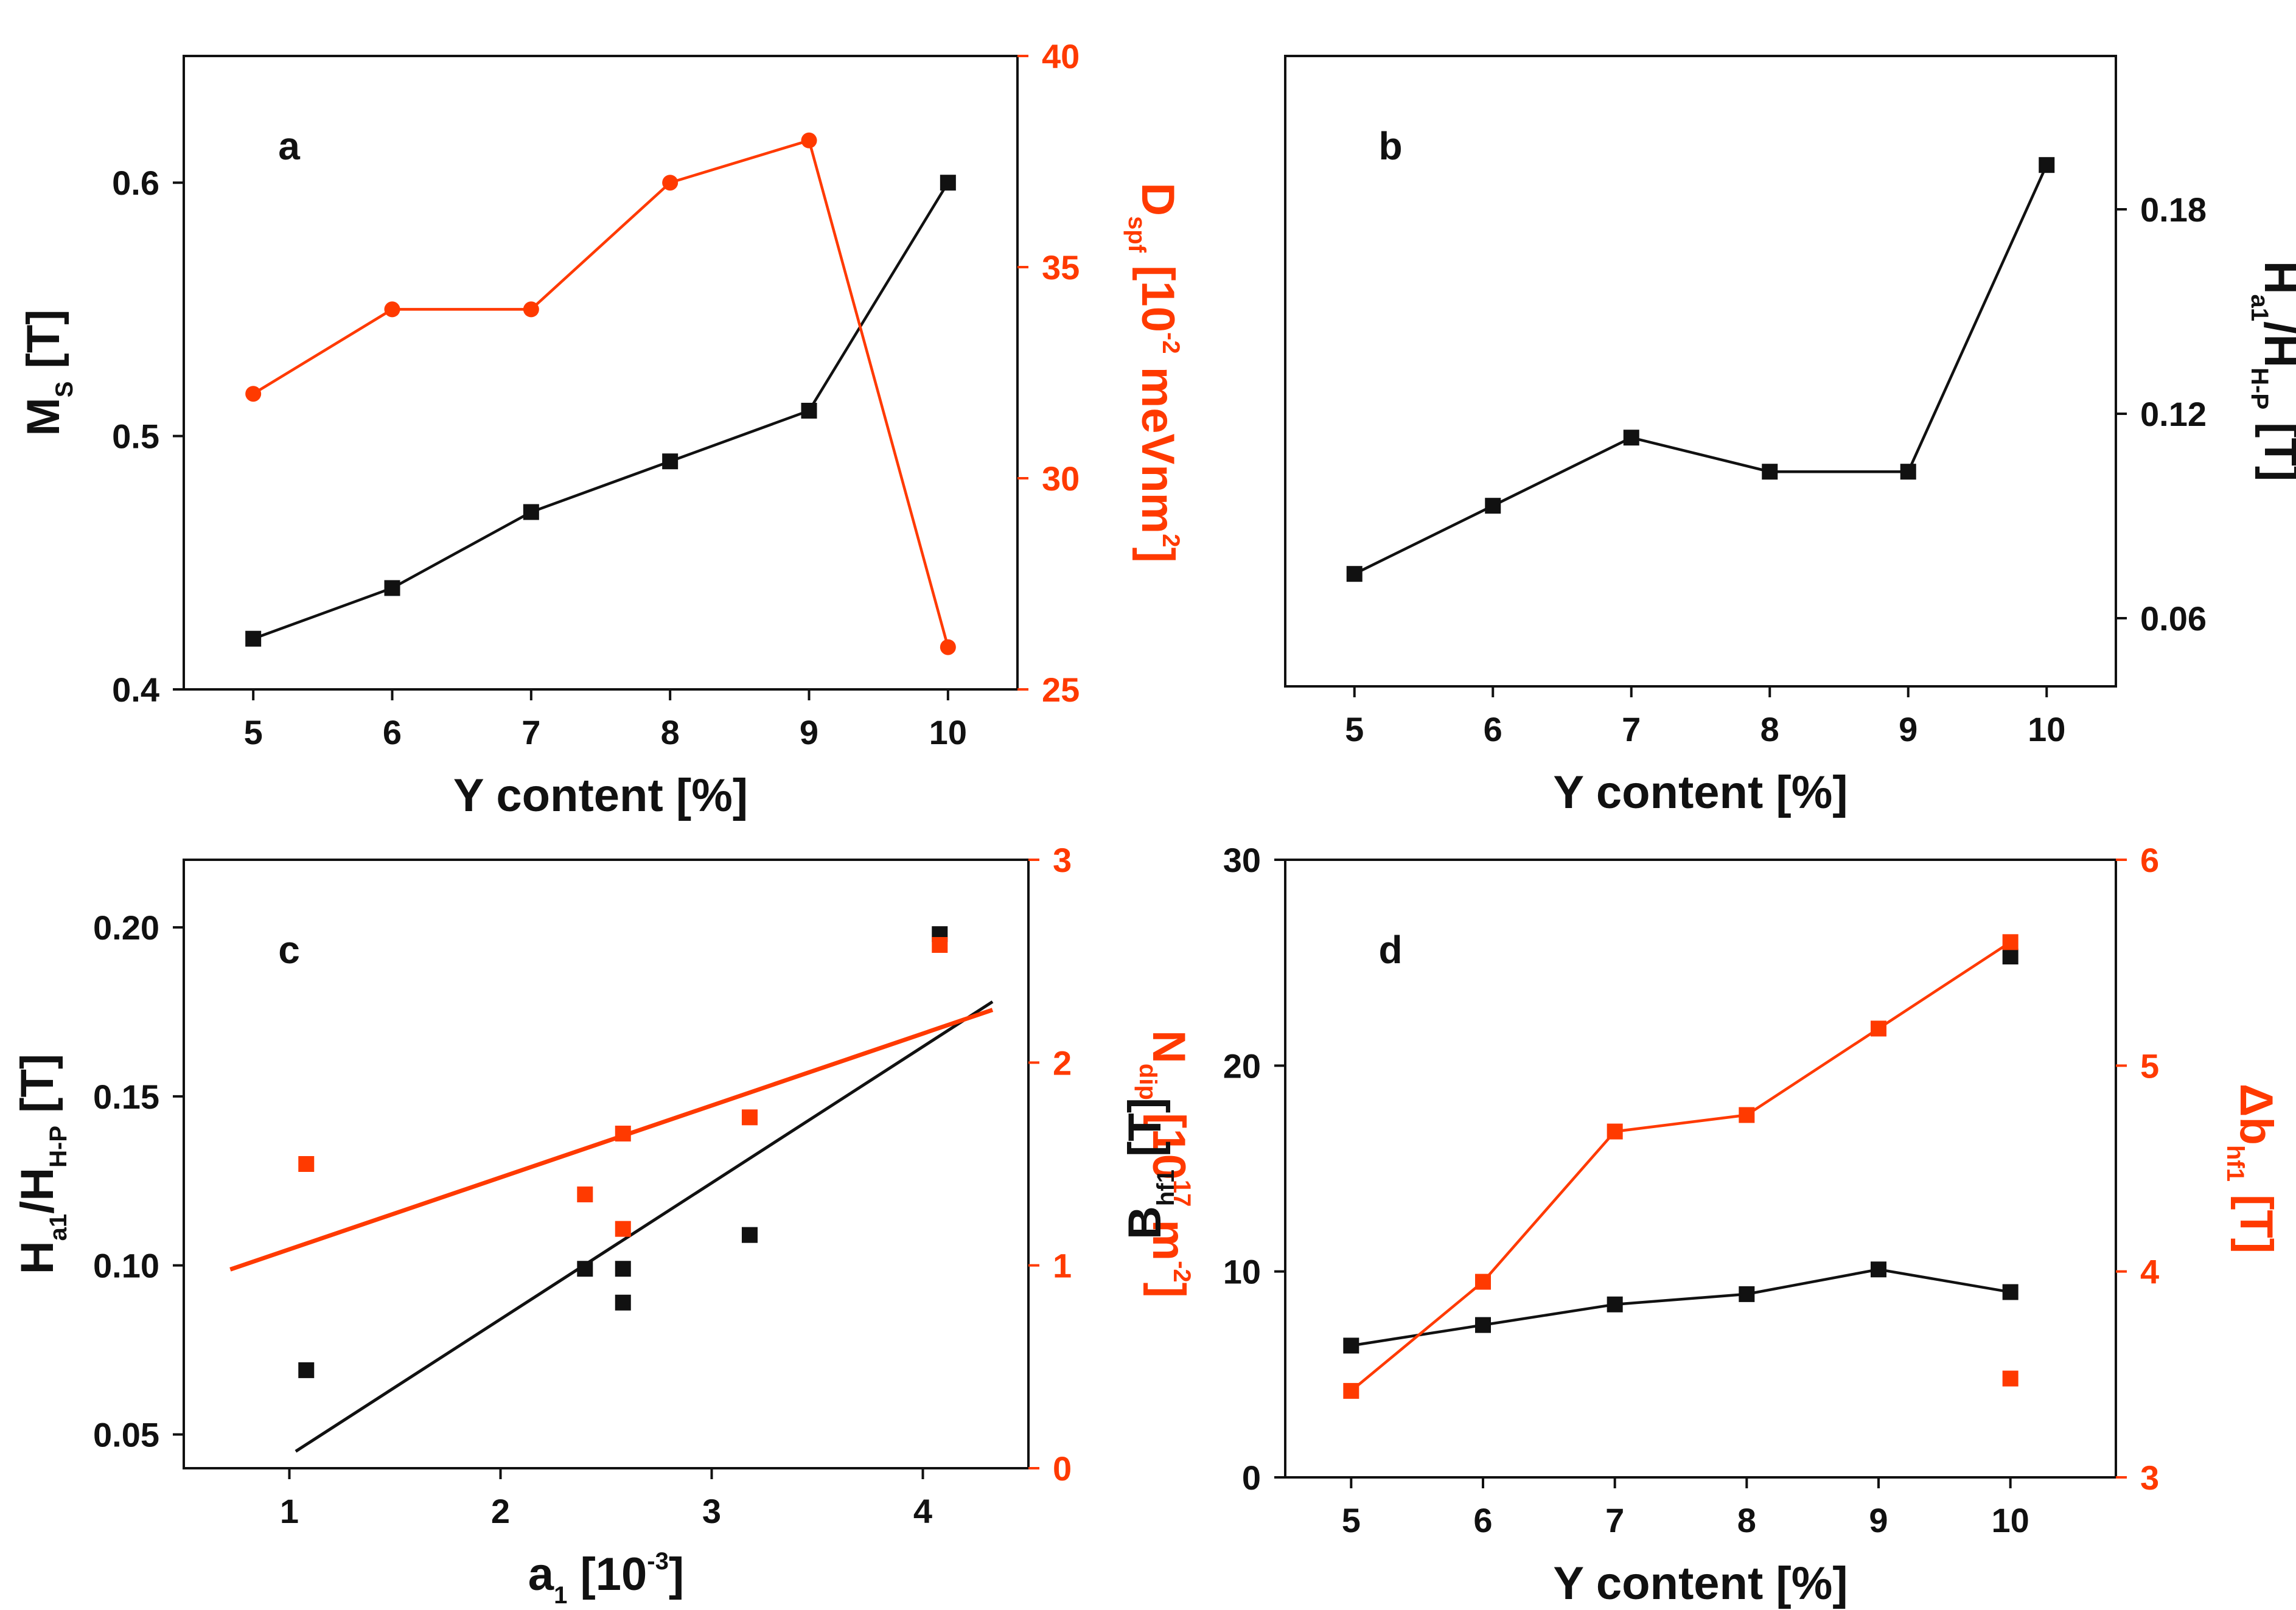 Image resolution: width=2296 pixels, height=1610 pixels. I want to click on label-part: 17, so click(1181, 1193).